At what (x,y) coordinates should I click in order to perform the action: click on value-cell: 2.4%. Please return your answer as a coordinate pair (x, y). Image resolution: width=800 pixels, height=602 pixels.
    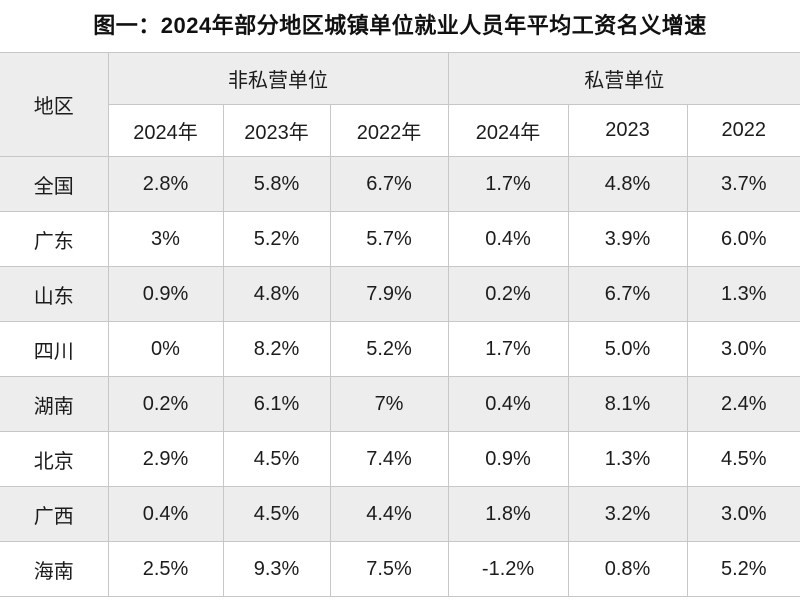
    Looking at the image, I should click on (743, 404).